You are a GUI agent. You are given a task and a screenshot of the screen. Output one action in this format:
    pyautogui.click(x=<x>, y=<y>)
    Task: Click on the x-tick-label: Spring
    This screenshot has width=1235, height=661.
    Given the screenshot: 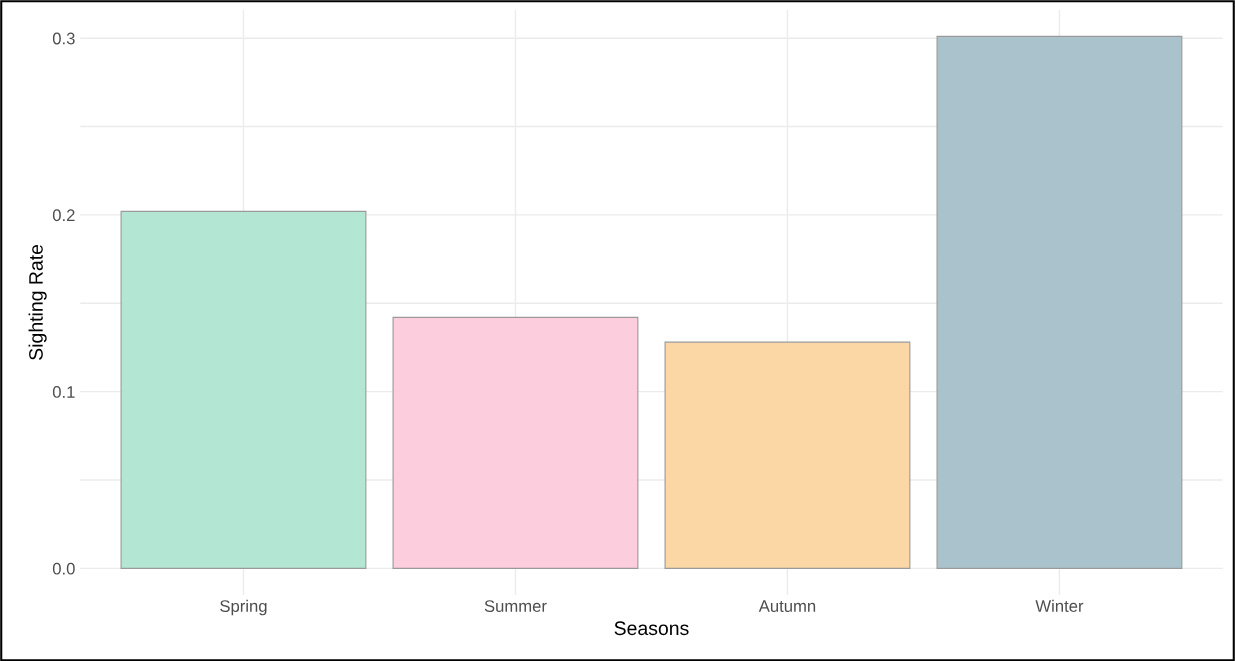 What is the action you would take?
    pyautogui.click(x=243, y=607)
    